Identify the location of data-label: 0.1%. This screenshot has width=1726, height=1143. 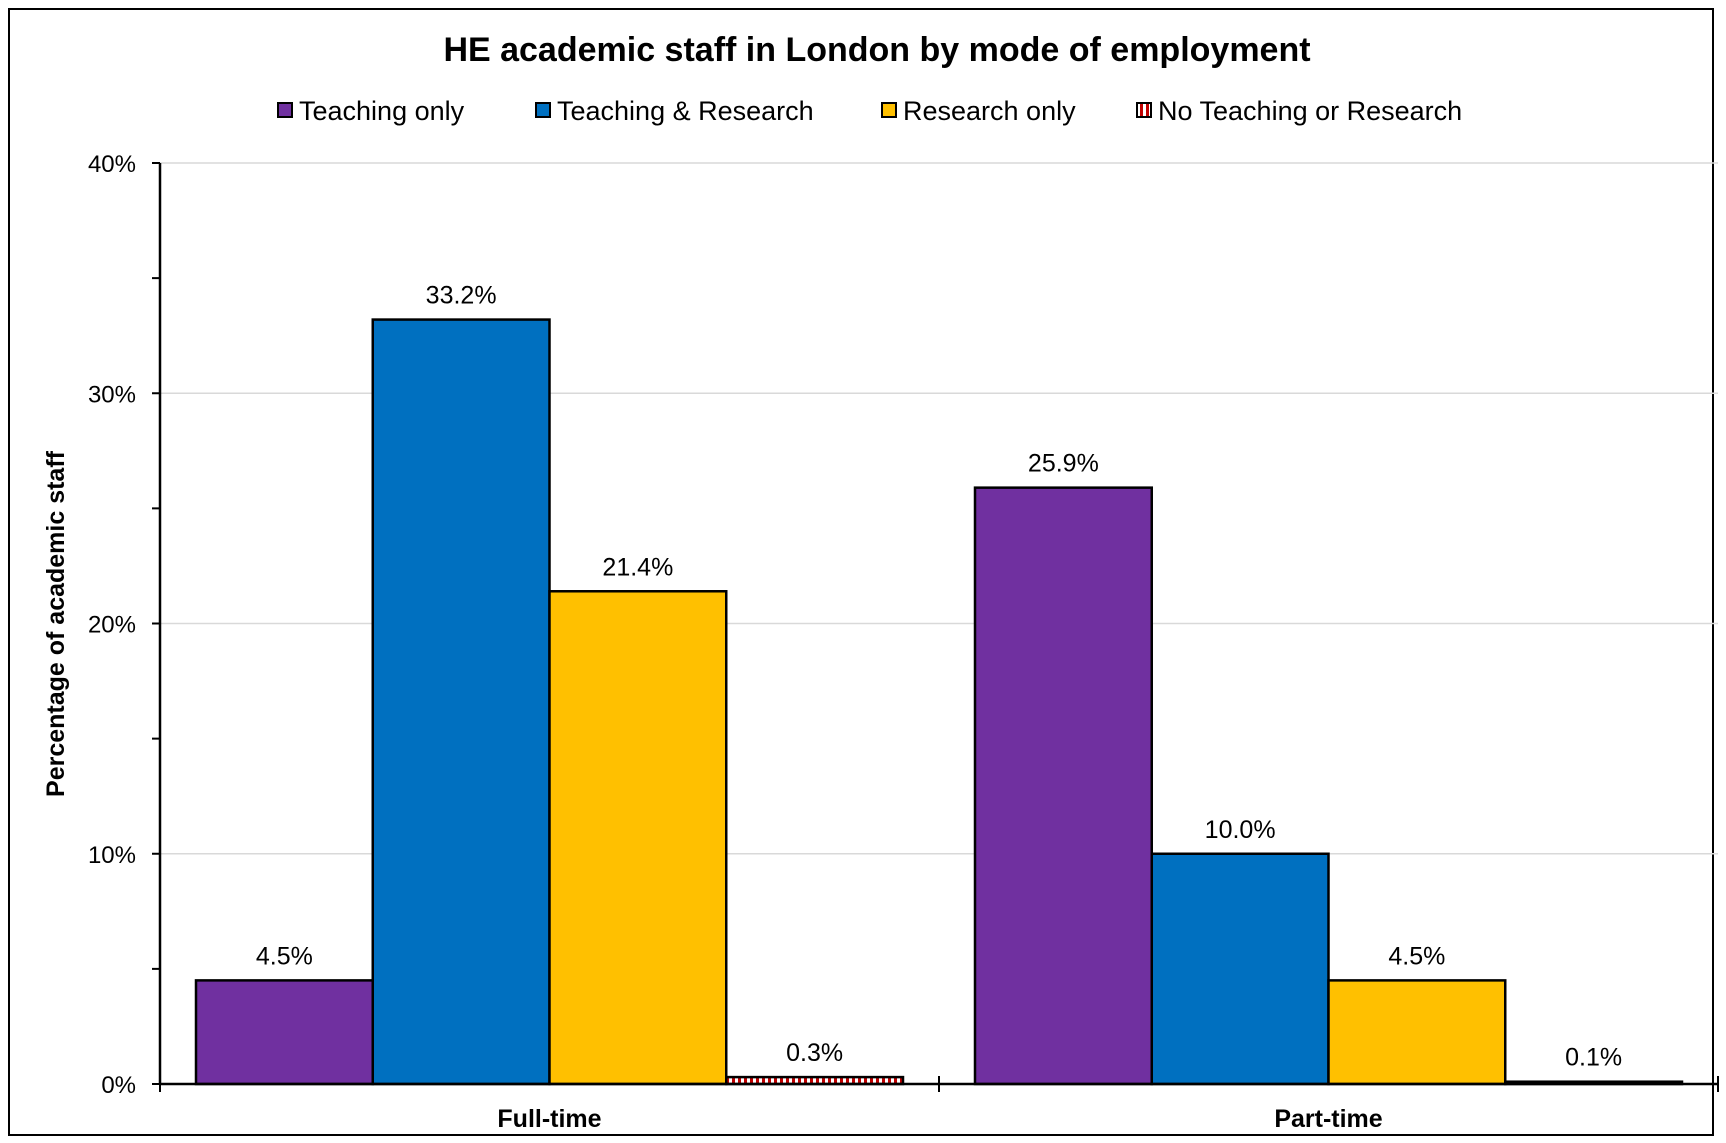
(1593, 1058).